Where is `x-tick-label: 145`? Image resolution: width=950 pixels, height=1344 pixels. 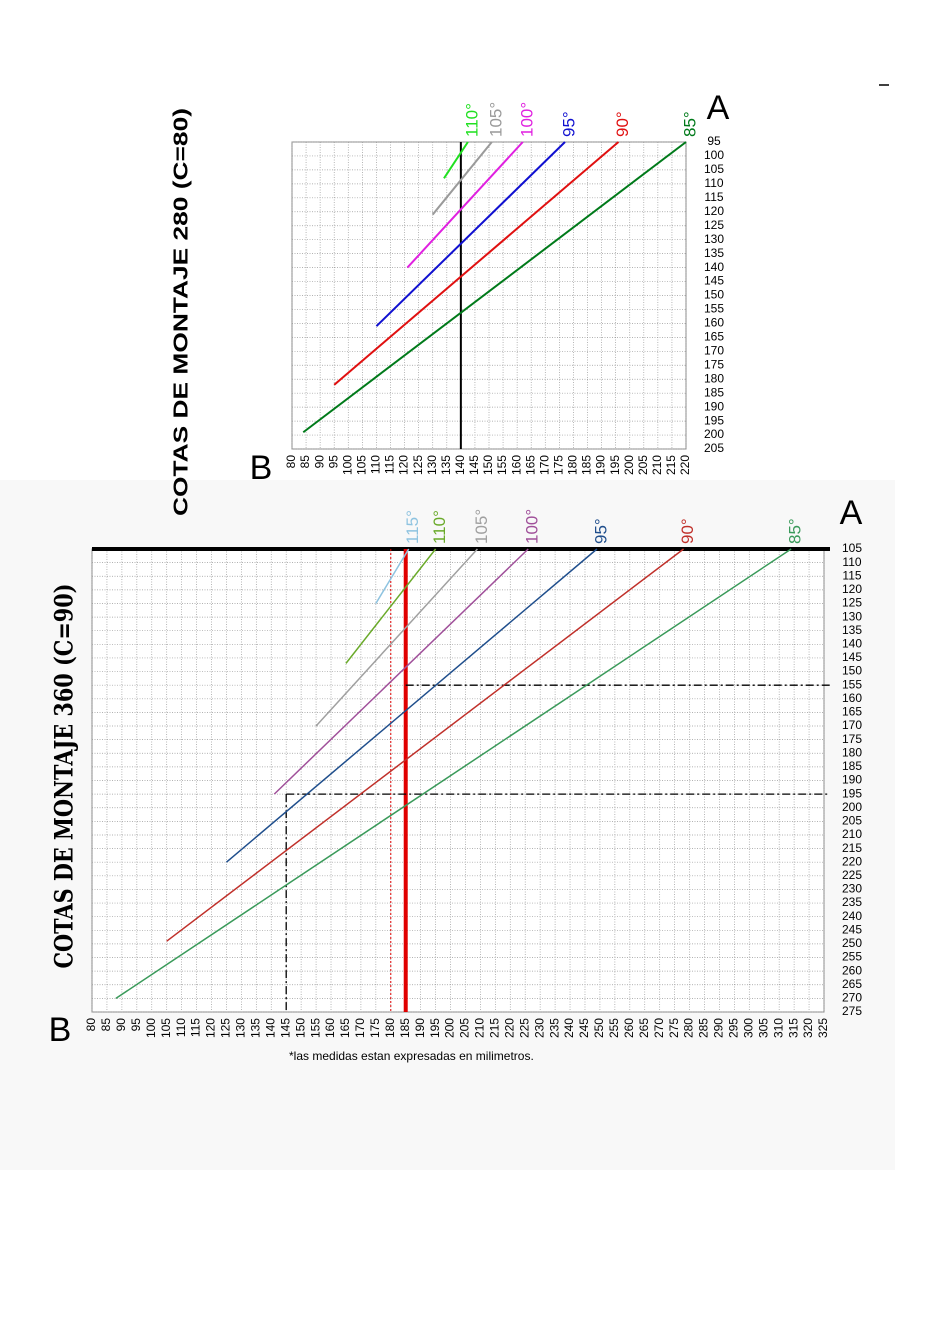 x-tick-label: 145 is located at coordinates (285, 1028).